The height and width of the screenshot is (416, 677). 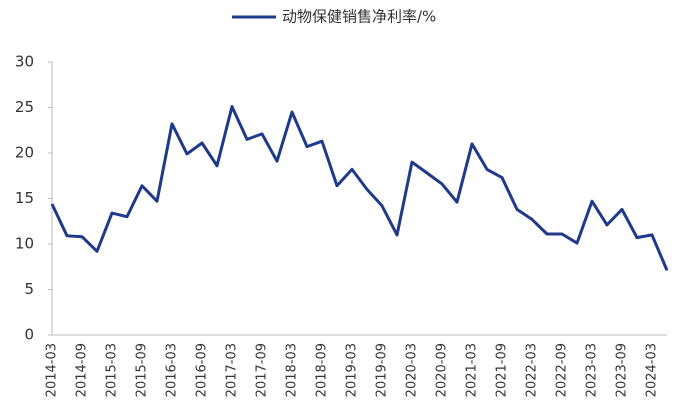 I want to click on x-tick-label: 2022-03, so click(x=532, y=370).